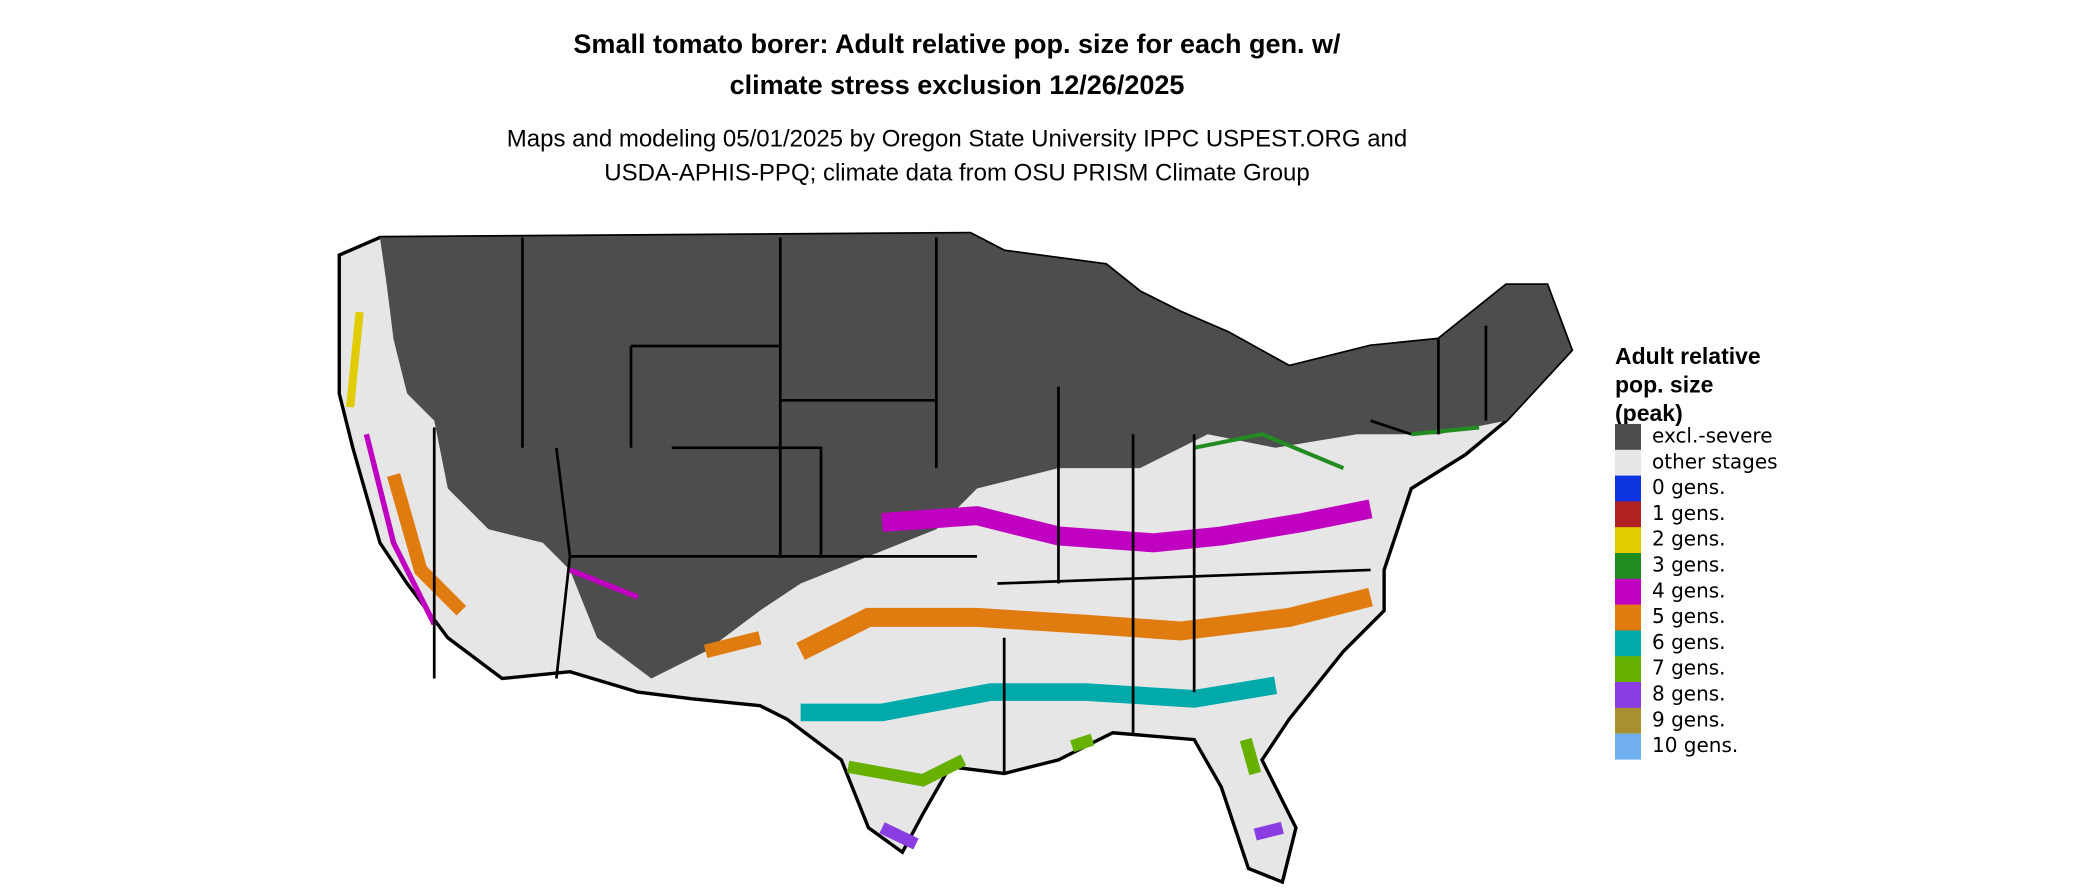  Describe the element at coordinates (957, 85) in the screenshot. I see `title: climate stress exclusion 12/26/2025` at that location.